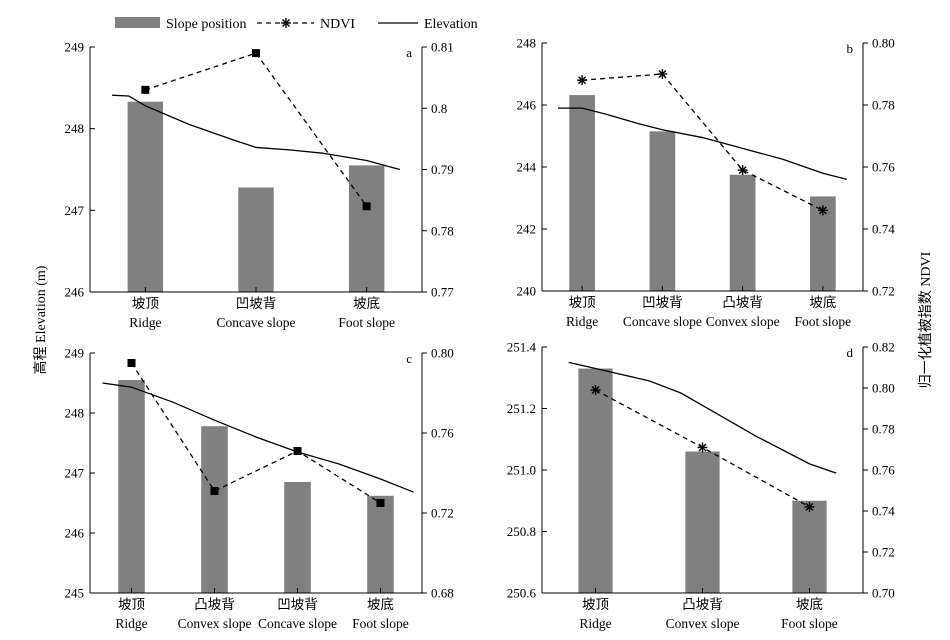 Image resolution: width=950 pixels, height=640 pixels. What do you see at coordinates (451, 24) in the screenshot?
I see `legend-elevation-label: Elevation` at bounding box center [451, 24].